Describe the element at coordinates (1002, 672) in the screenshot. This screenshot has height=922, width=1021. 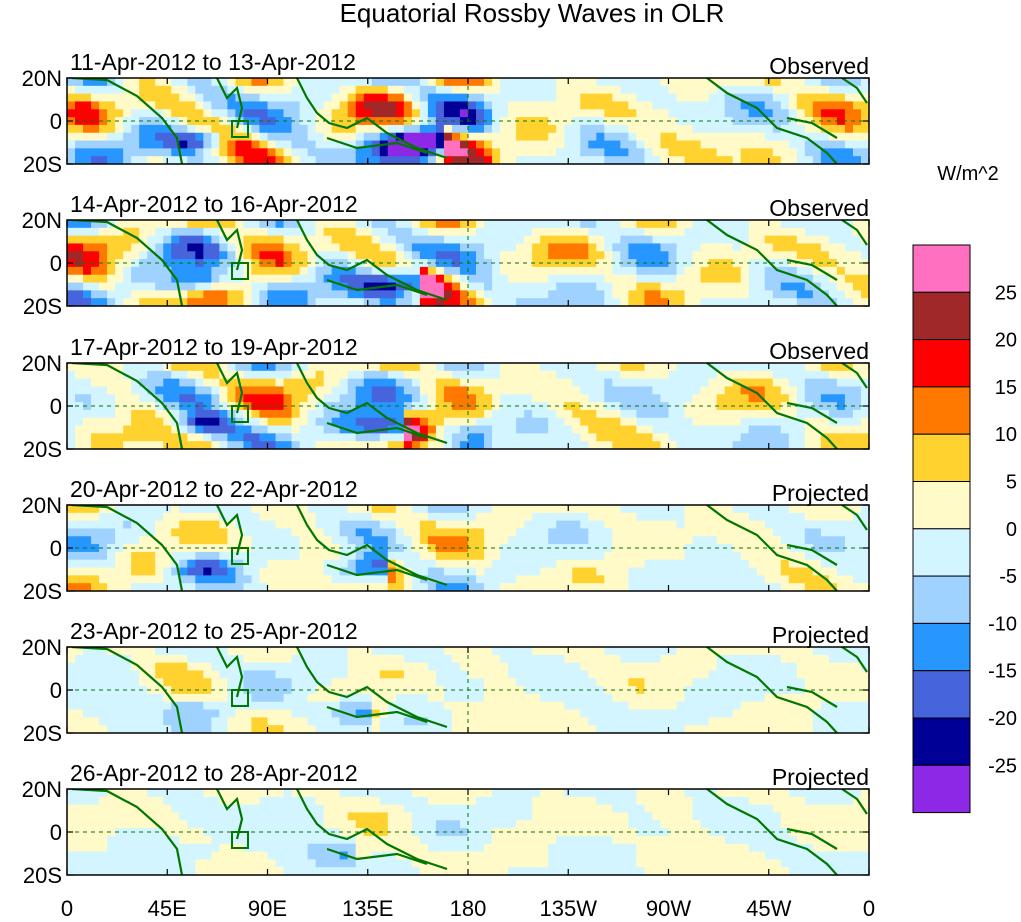
I see `colorbar-tick-label: -15` at that location.